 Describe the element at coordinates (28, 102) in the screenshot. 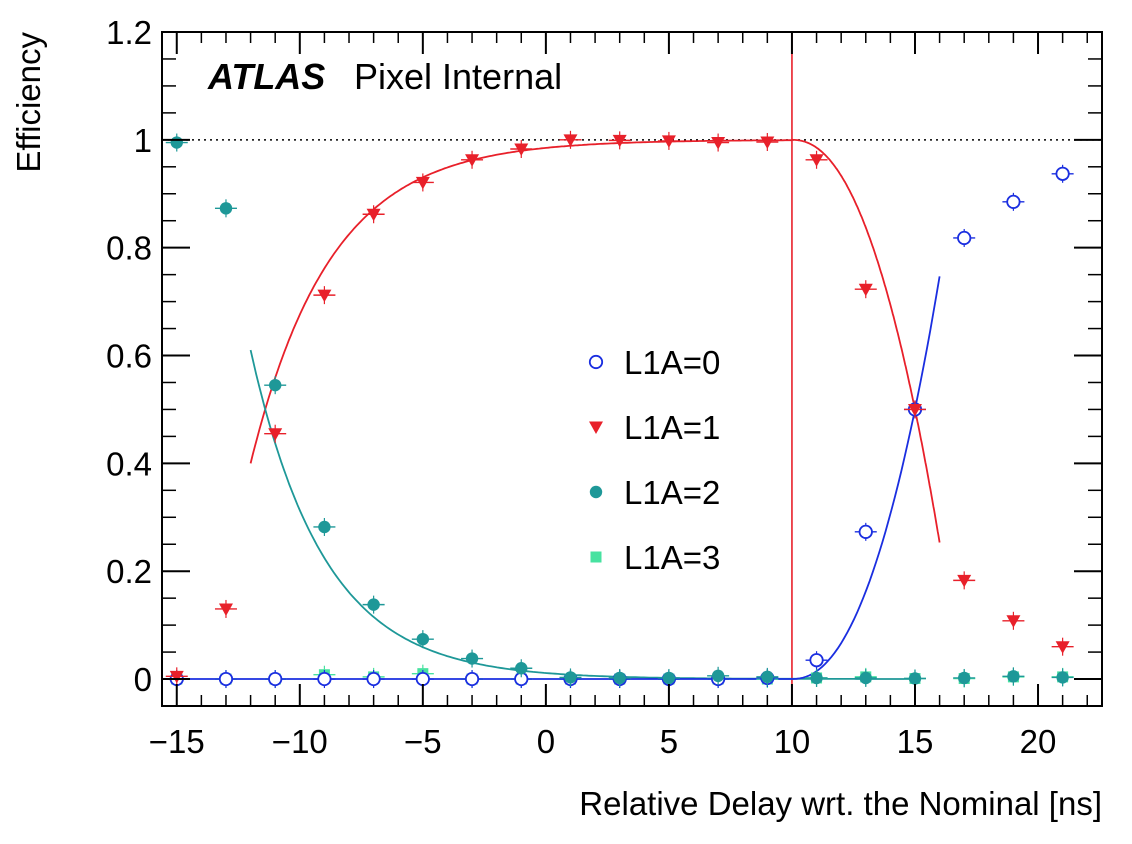

I see `y-axis-title: Efficiency` at that location.